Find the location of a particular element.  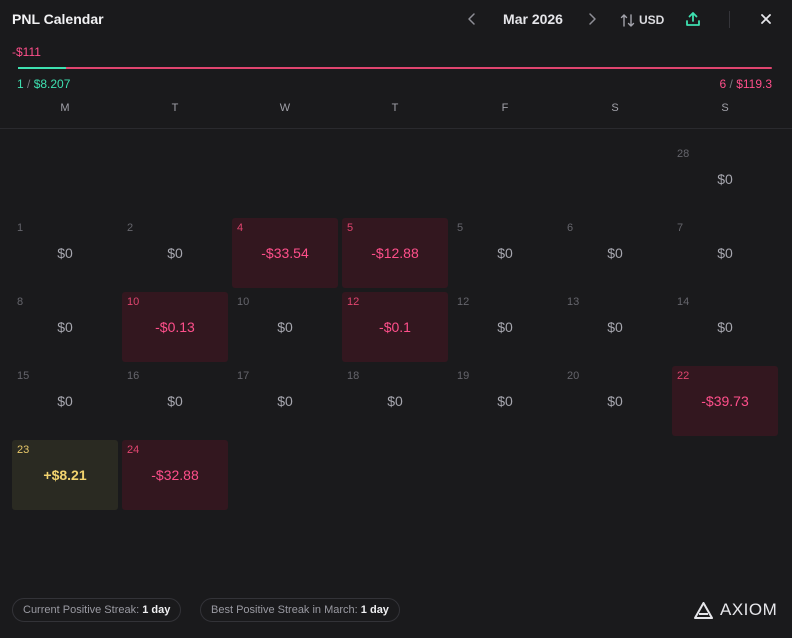

day-cell: 1 $0 is located at coordinates (65, 253).